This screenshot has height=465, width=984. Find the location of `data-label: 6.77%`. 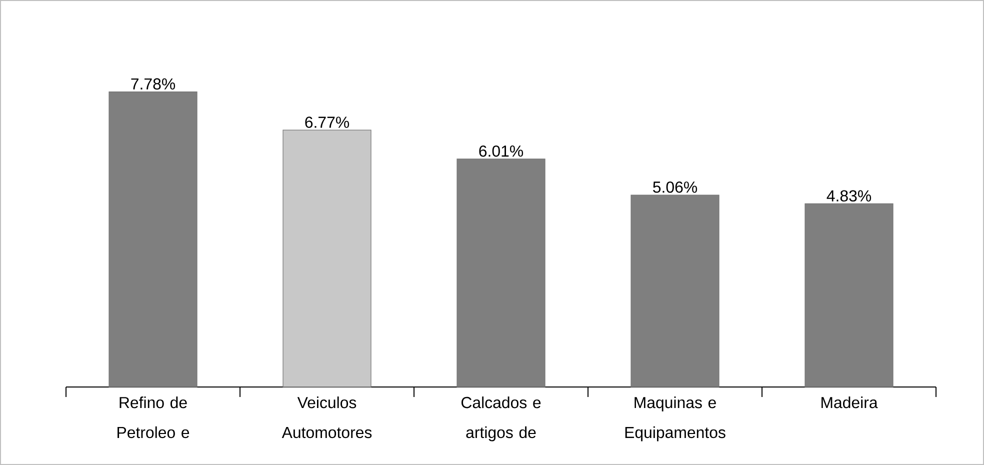

data-label: 6.77% is located at coordinates (327, 122).